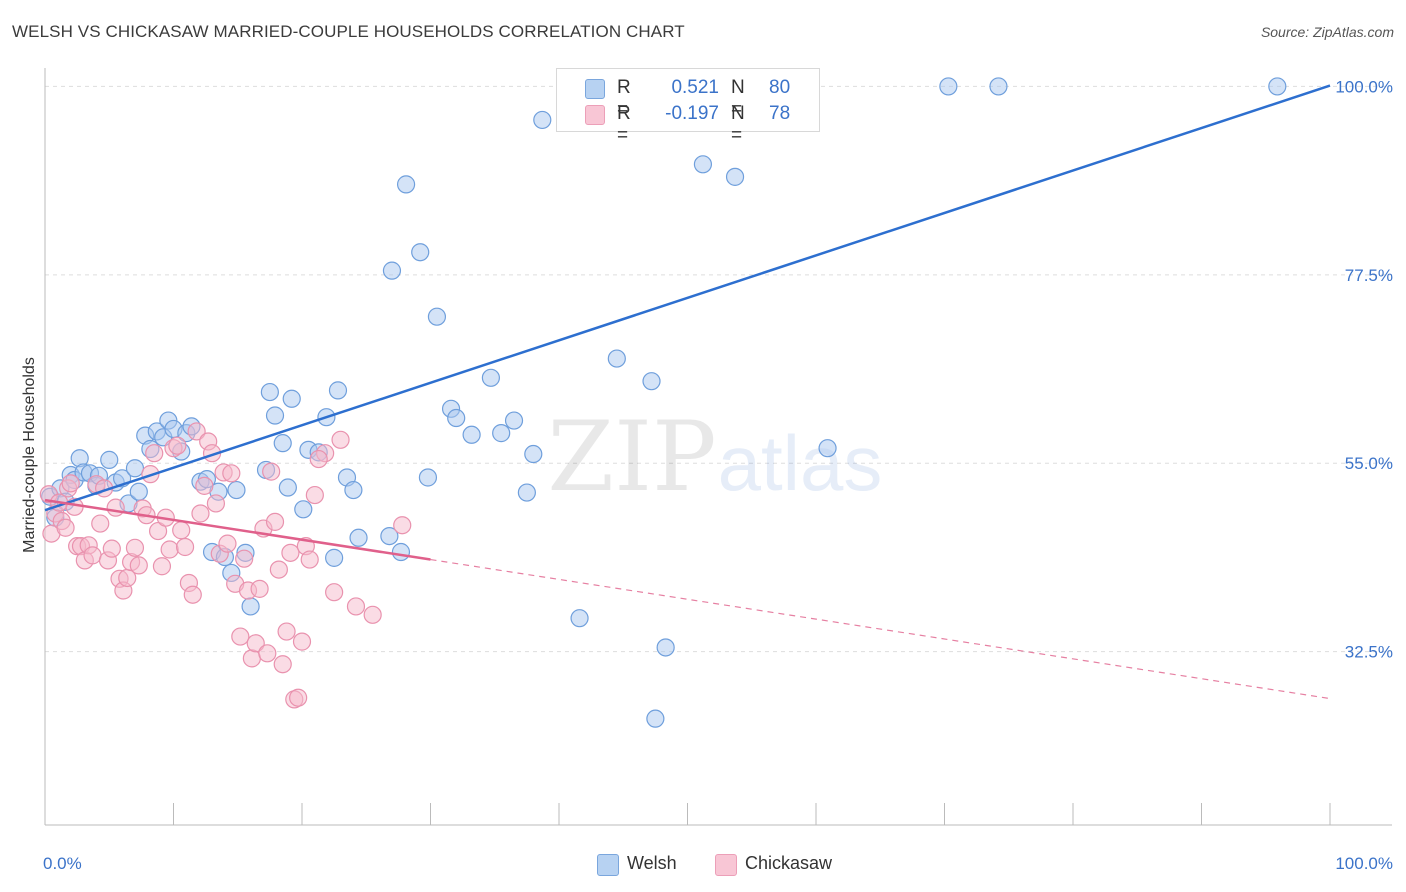 The width and height of the screenshot is (1406, 892). Describe the element at coordinates (1327, 32) in the screenshot. I see `chart-source: Source: ZipAtlas.com` at that location.